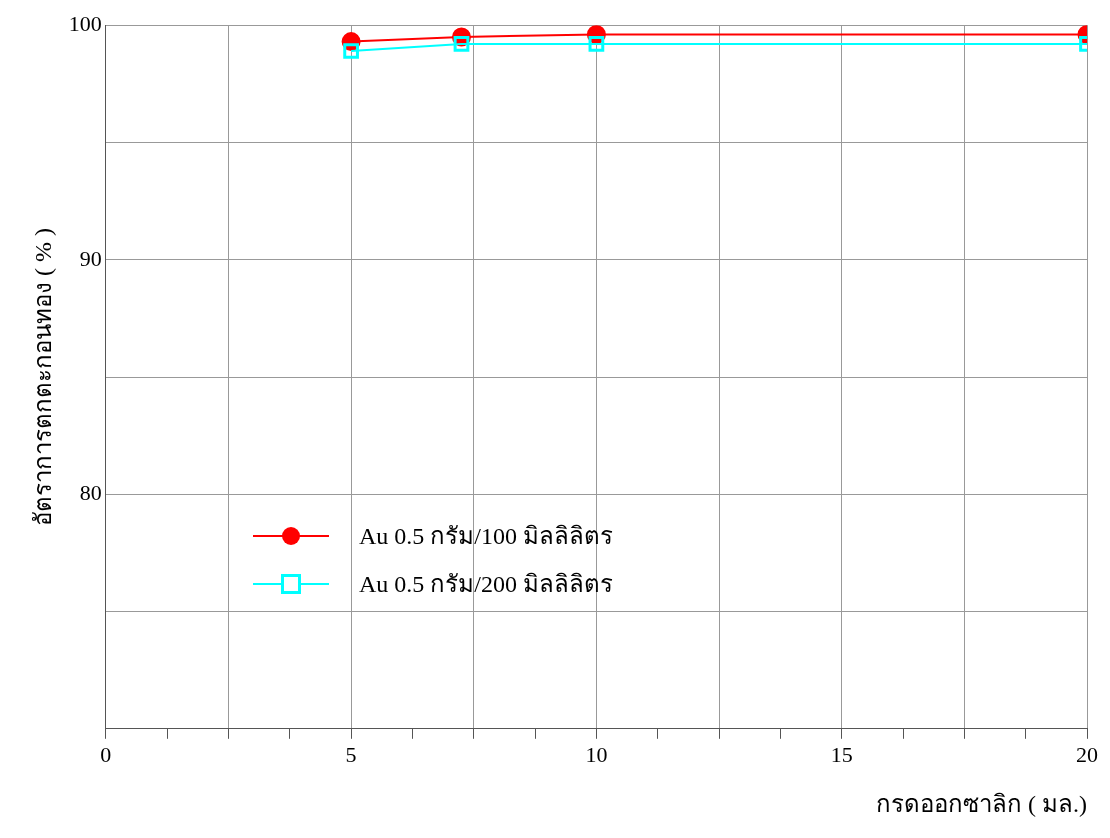 This screenshot has height=838, width=1110. What do you see at coordinates (1087, 754) in the screenshot?
I see `x-tick-label: 20` at bounding box center [1087, 754].